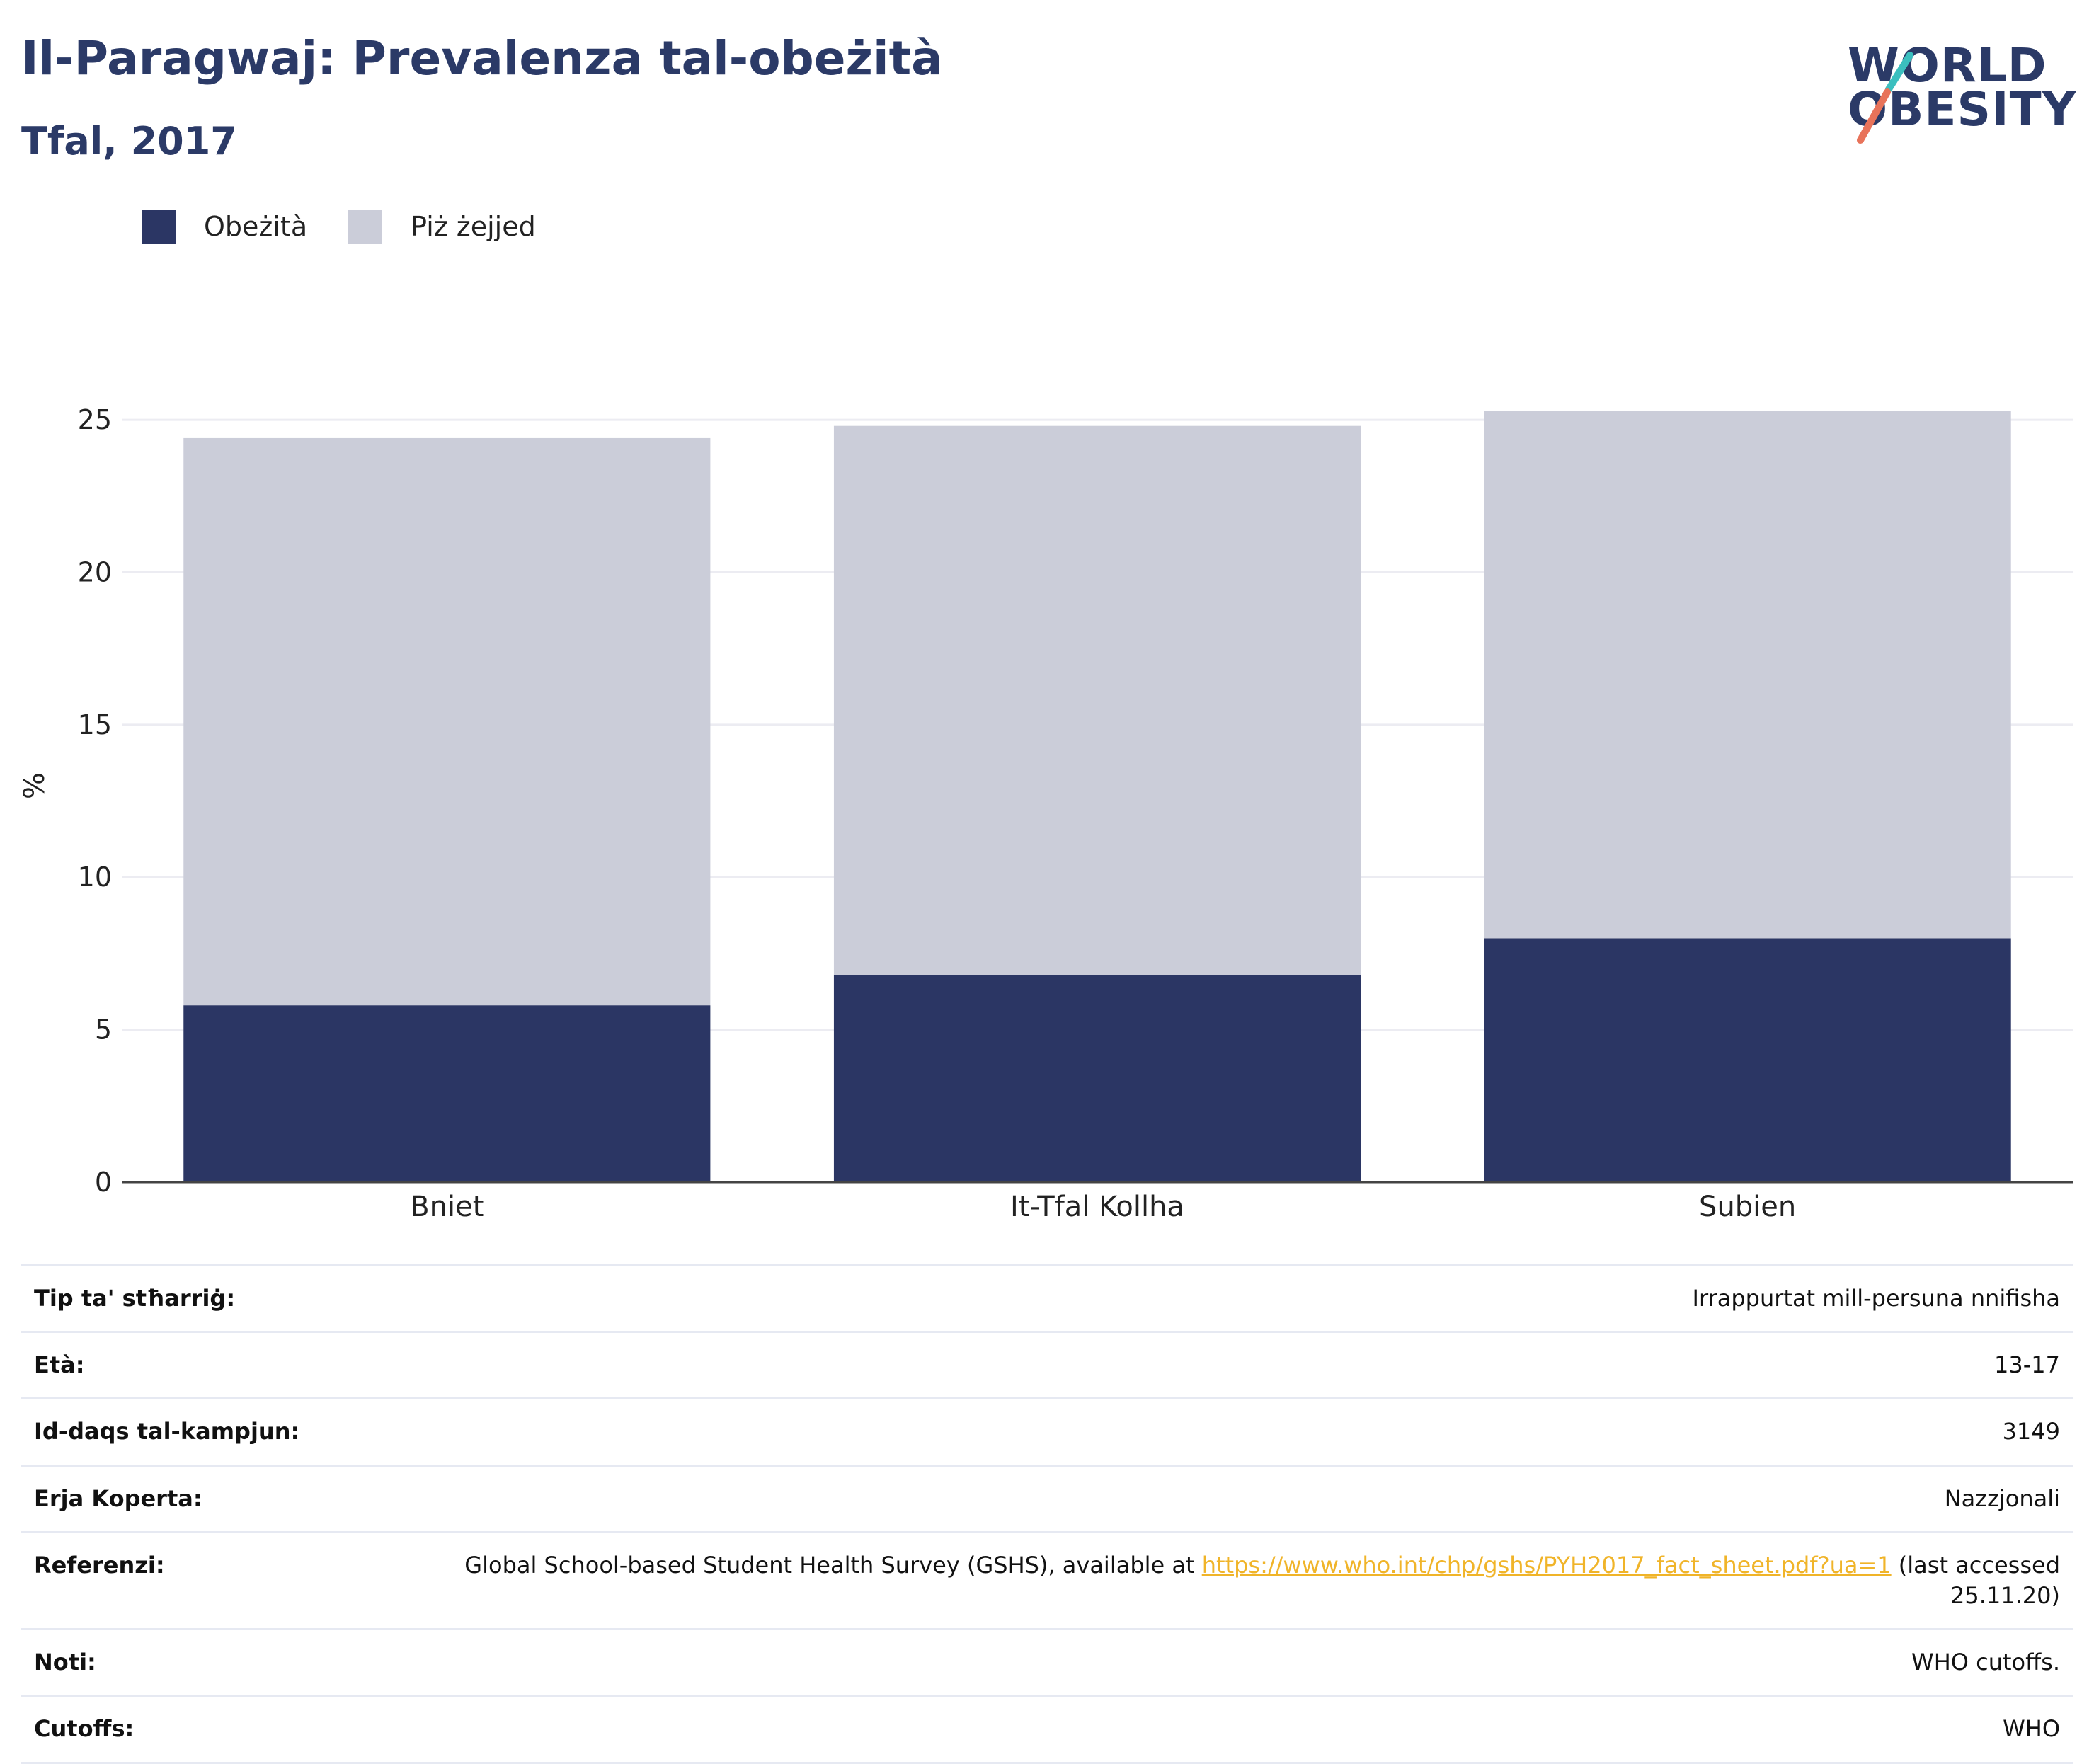 This screenshot has height=1764, width=2094. What do you see at coordinates (104, 1182) in the screenshot?
I see `y-tick-label: 0` at bounding box center [104, 1182].